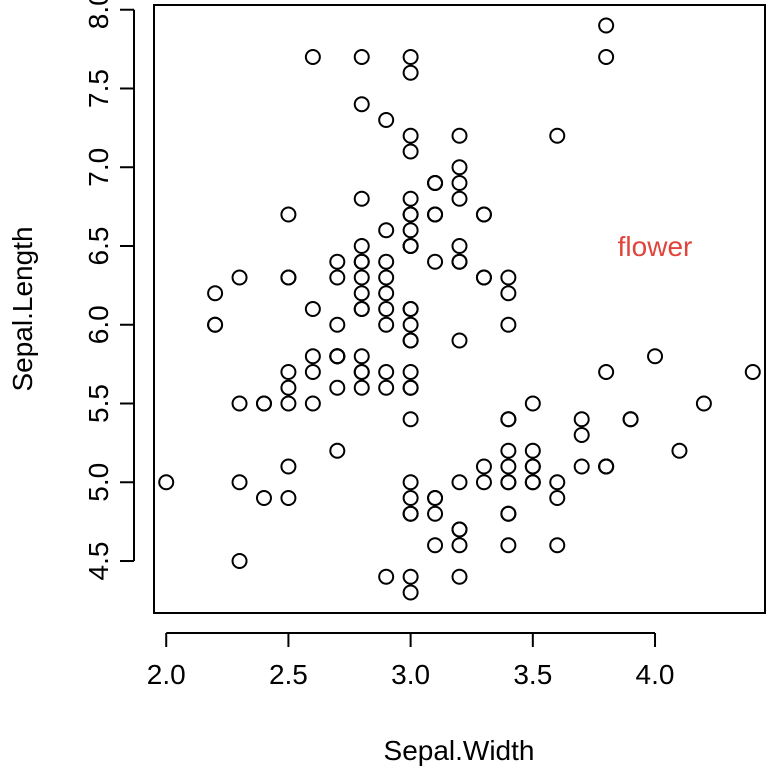 This screenshot has height=768, width=768. Describe the element at coordinates (532, 674) in the screenshot. I see `x-tick-label: 3.5` at that location.